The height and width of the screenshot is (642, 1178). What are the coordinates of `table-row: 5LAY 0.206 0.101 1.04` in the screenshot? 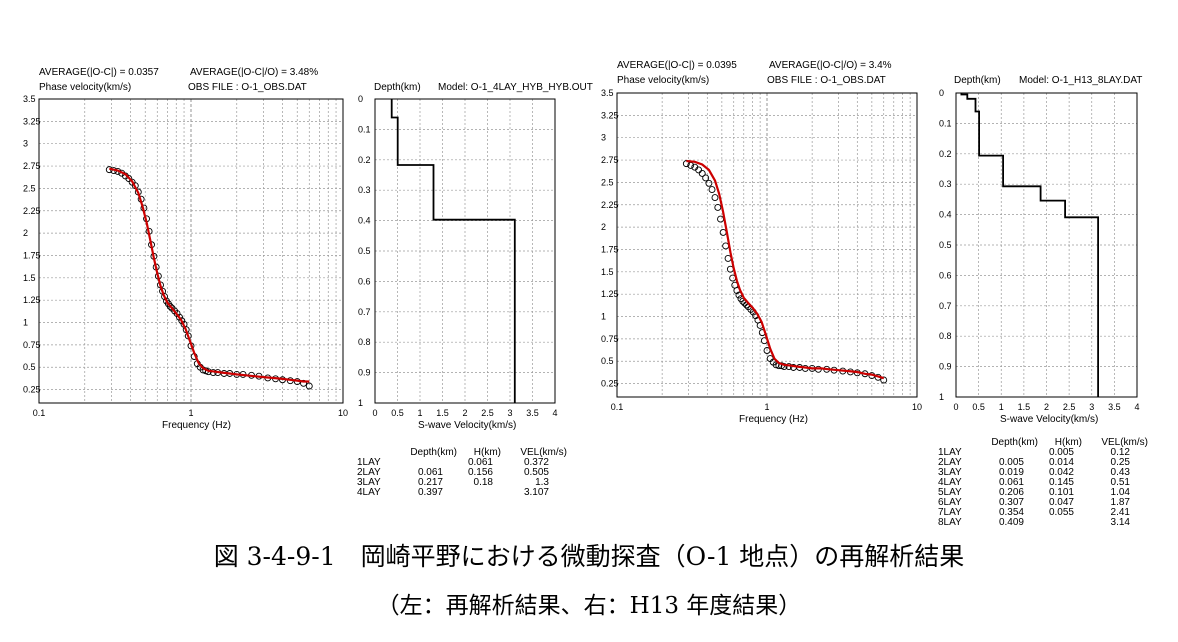 It's located at (1043, 493).